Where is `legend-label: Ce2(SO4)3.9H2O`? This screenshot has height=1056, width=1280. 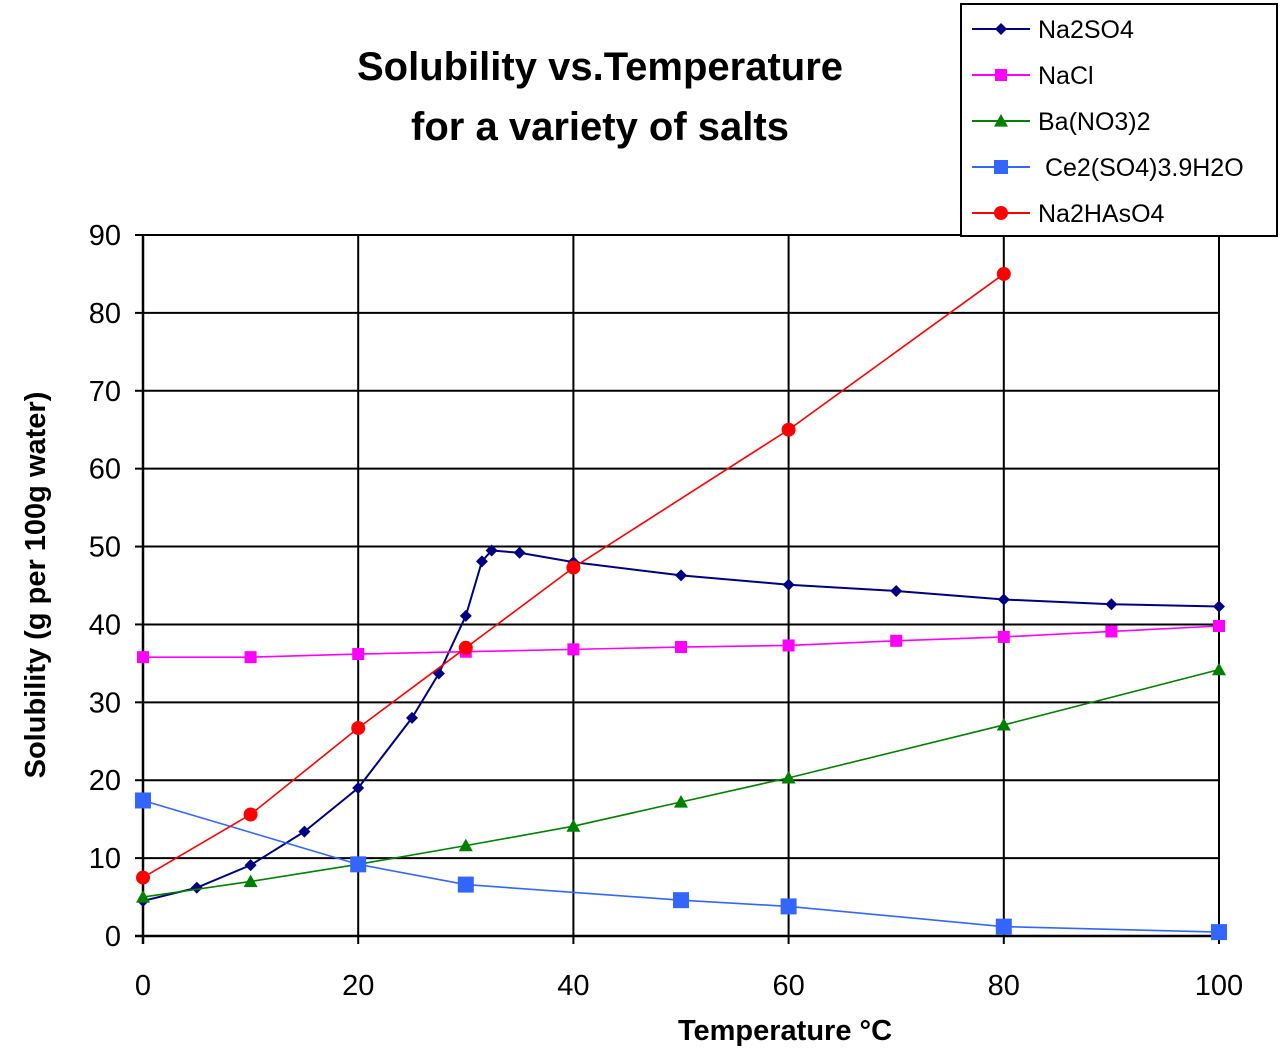
legend-label: Ce2(SO4)3.9H2O is located at coordinates (1141, 168).